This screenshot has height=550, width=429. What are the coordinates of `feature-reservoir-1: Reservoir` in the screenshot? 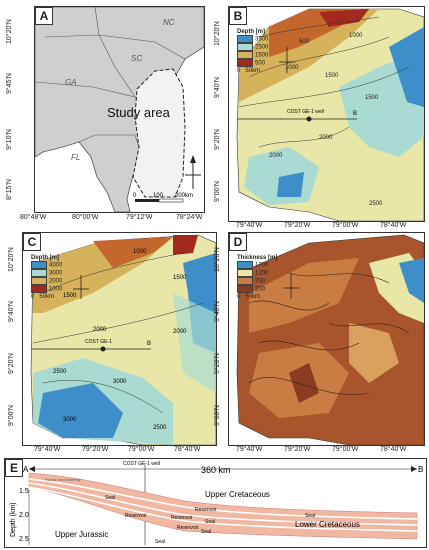 It's located at (206, 510).